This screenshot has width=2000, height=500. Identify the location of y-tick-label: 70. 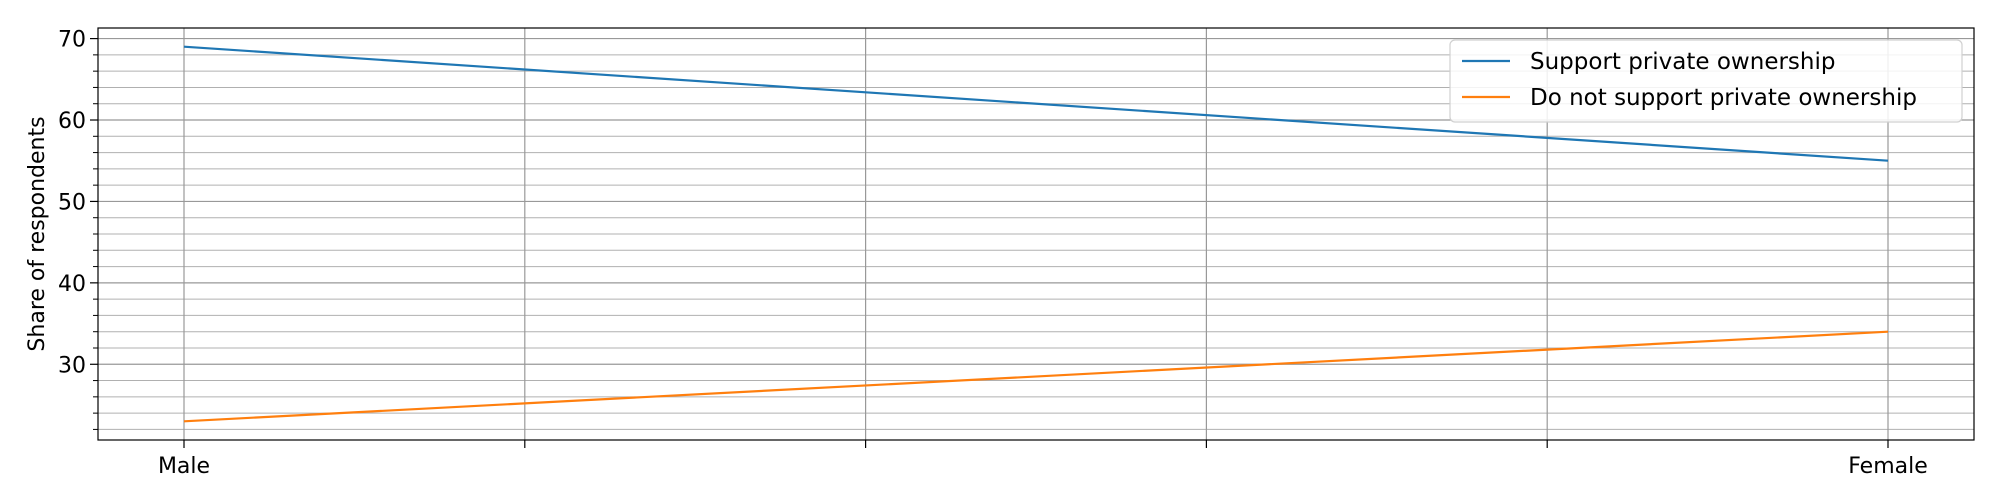
(72, 40).